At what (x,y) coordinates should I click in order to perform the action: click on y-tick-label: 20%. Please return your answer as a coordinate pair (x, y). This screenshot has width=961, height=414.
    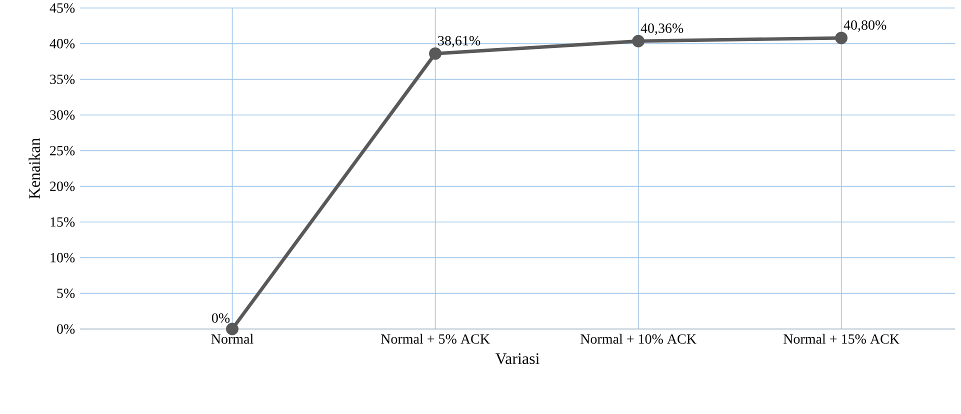
    Looking at the image, I should click on (62, 187).